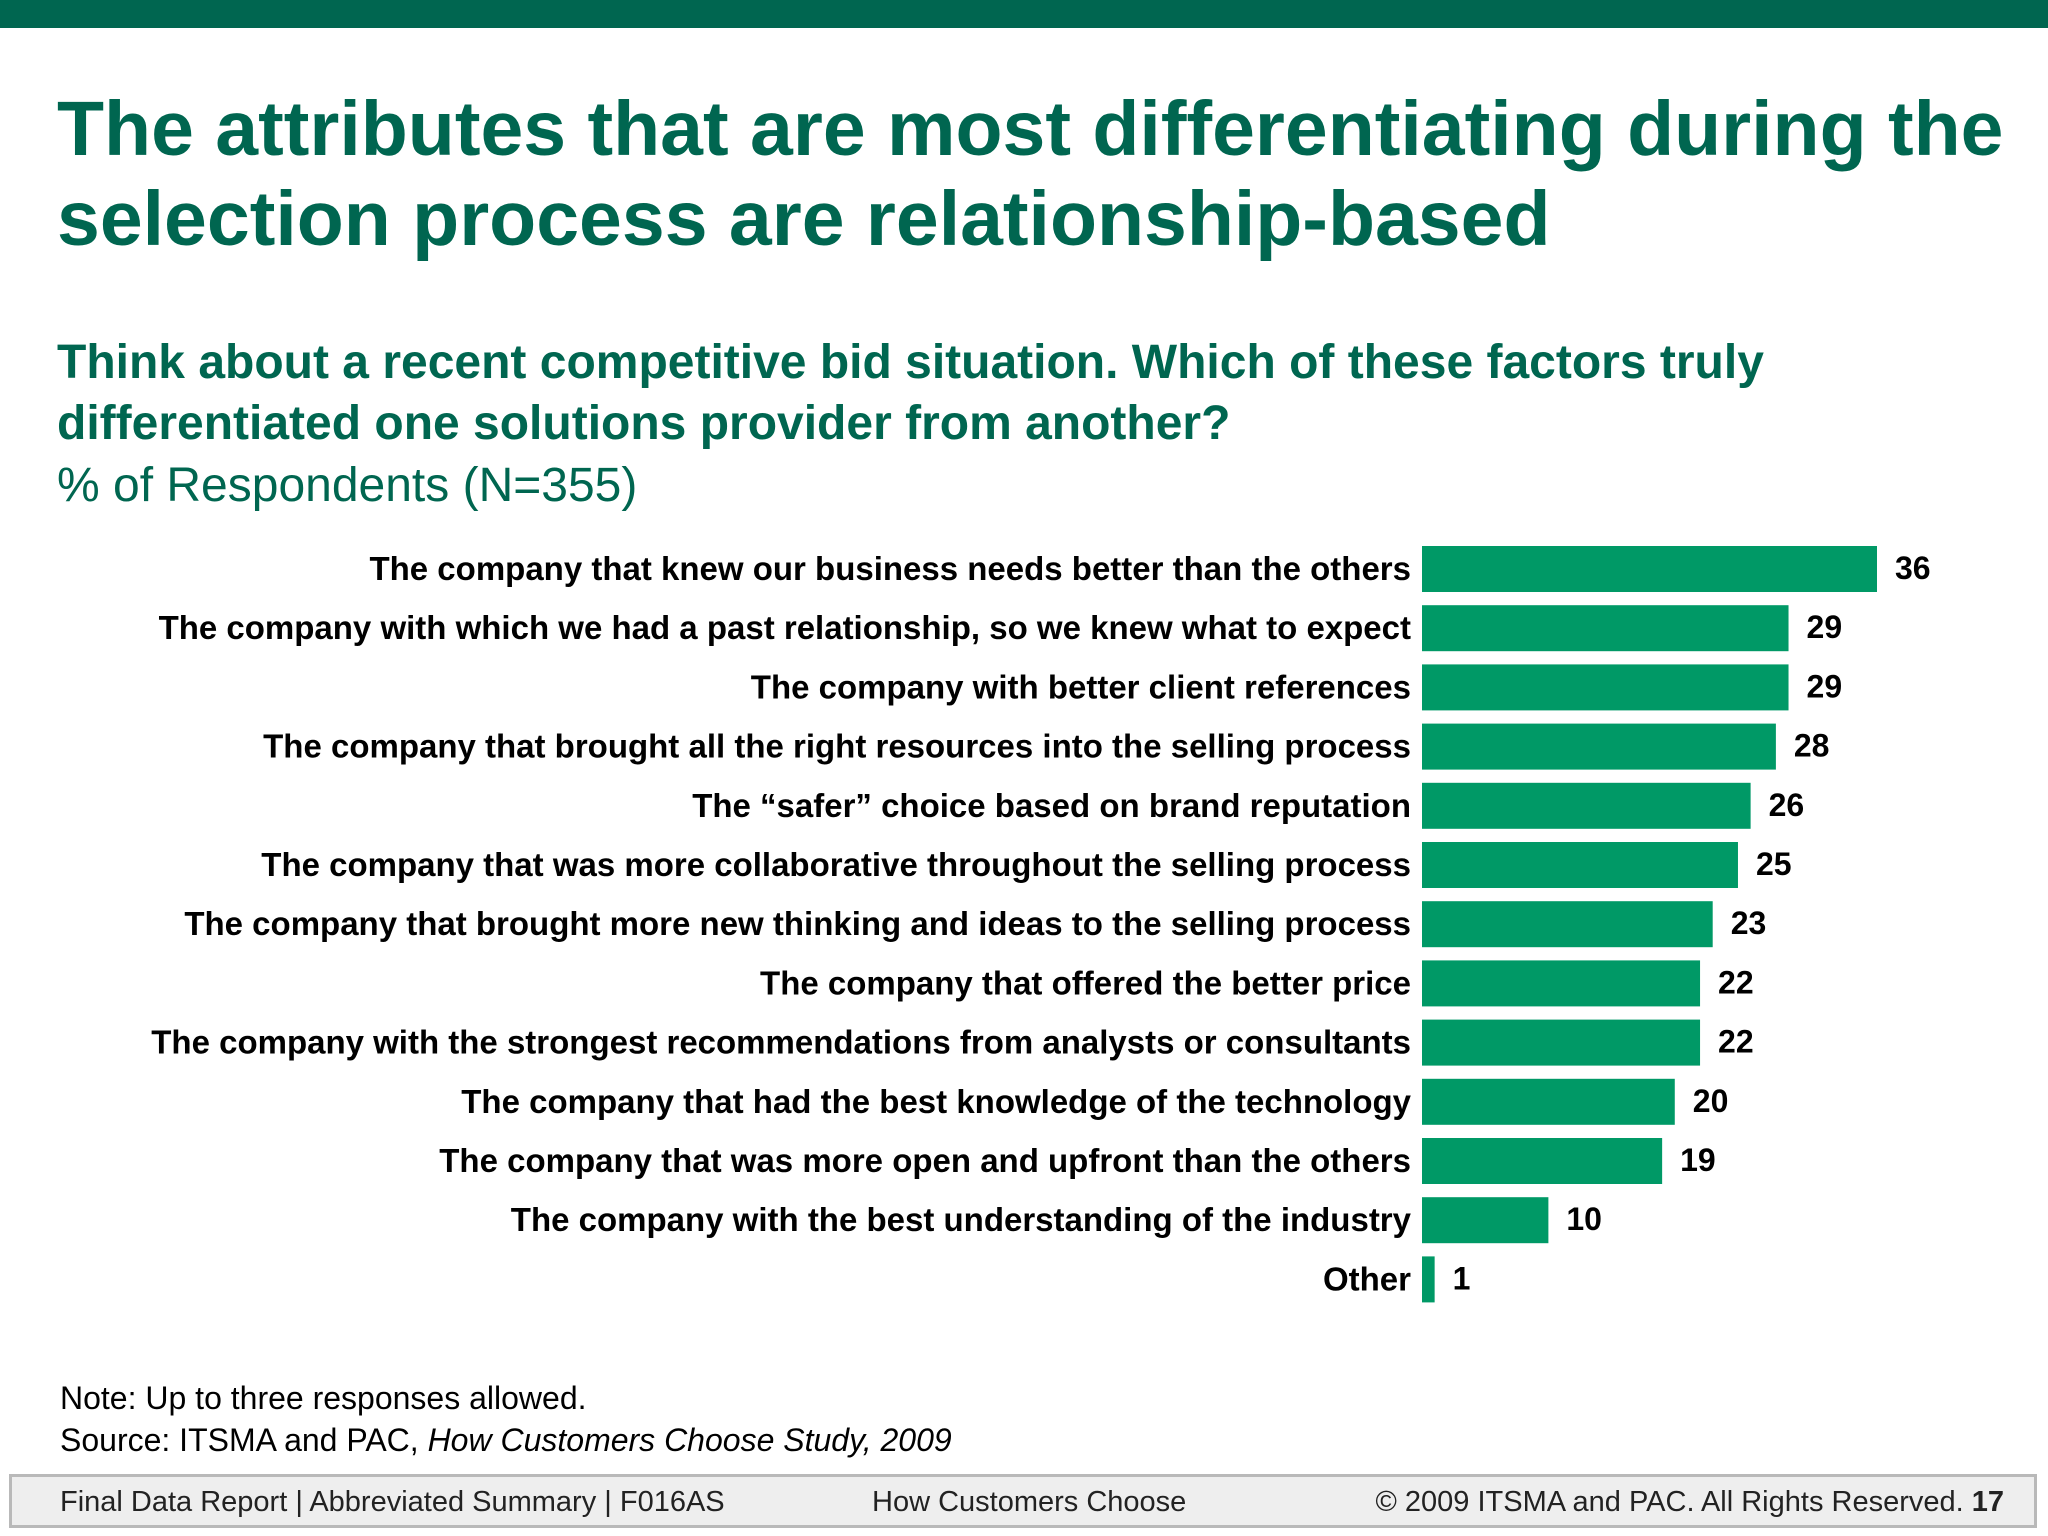 The height and width of the screenshot is (1536, 2048). Describe the element at coordinates (1787, 805) in the screenshot. I see `value-label: 26` at that location.